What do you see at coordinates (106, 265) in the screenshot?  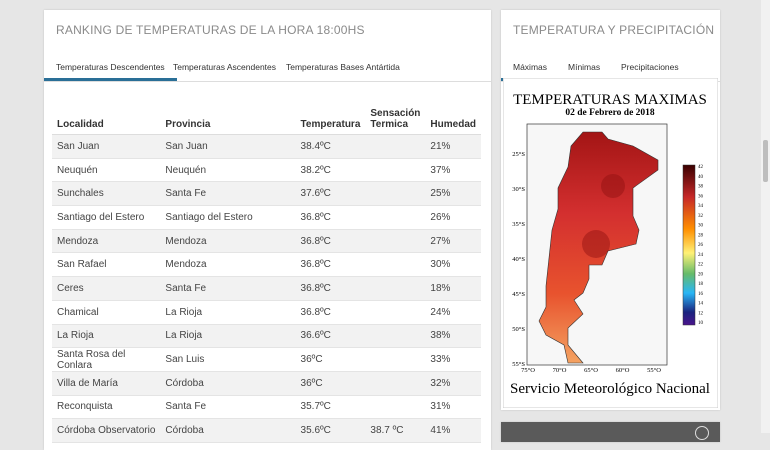 I see `table-cell: San Rafael` at bounding box center [106, 265].